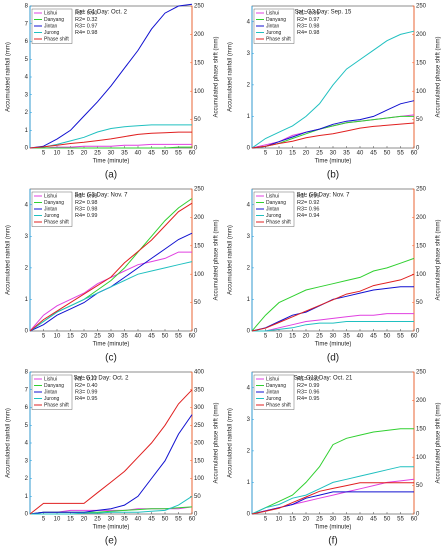 The height and width of the screenshot is (550, 444). What do you see at coordinates (332, 541) in the screenshot?
I see `caption: (f)` at bounding box center [332, 541].